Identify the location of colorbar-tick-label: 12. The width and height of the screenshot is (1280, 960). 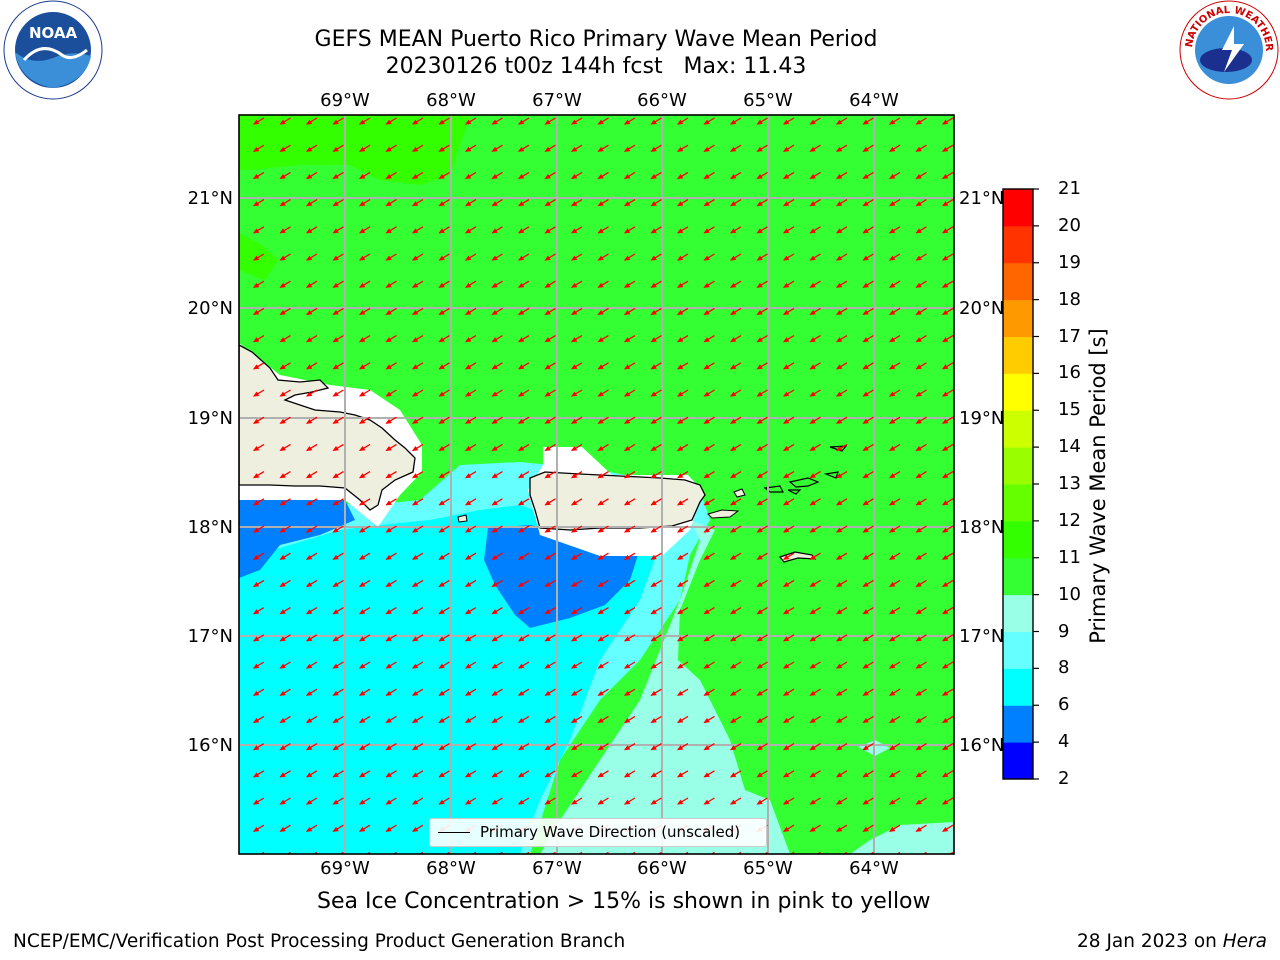
(1069, 520).